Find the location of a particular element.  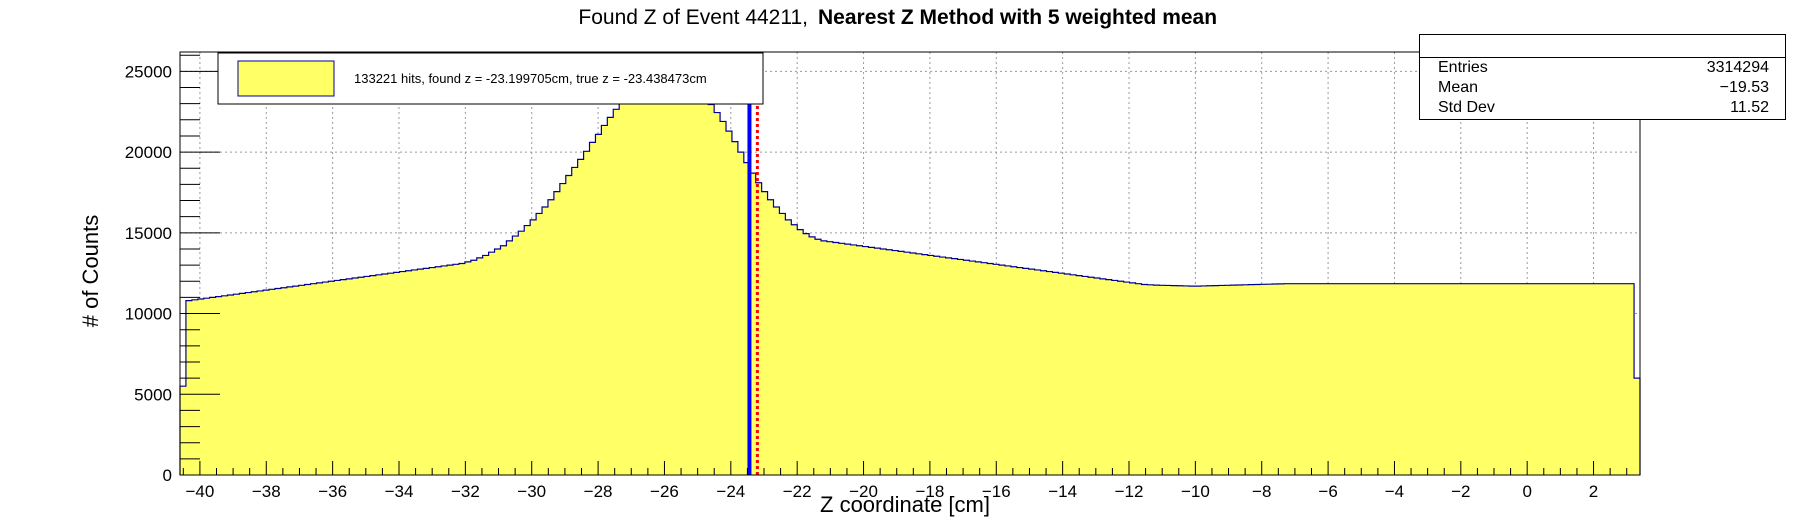

x-tick-label: −38 is located at coordinates (266, 491).